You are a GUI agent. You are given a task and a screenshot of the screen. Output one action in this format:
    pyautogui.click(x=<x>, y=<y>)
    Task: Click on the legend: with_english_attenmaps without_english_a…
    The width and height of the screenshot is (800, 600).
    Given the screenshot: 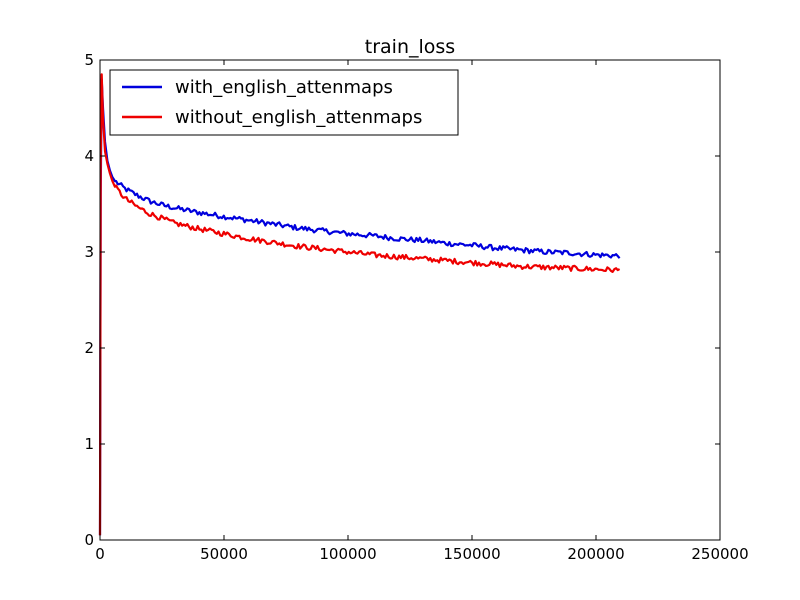 What is the action you would take?
    pyautogui.click(x=284, y=102)
    